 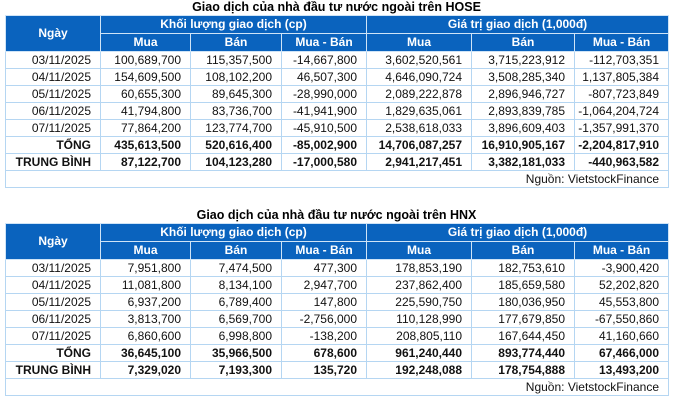 What do you see at coordinates (523, 128) in the screenshot?
I see `cell-sell-value: 3,896,609,403` at bounding box center [523, 128].